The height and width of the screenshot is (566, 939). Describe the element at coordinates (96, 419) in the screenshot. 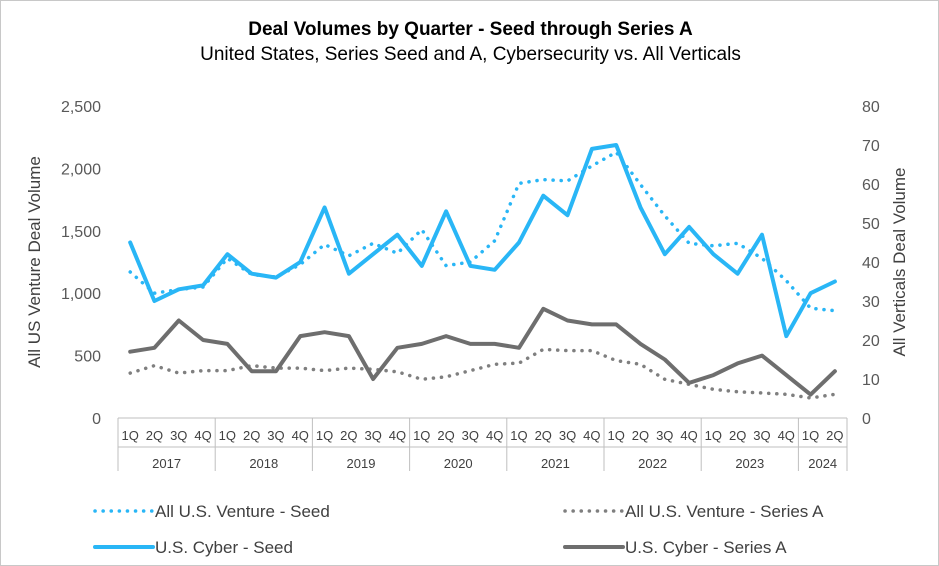

I see `y-tick-left: 0` at that location.